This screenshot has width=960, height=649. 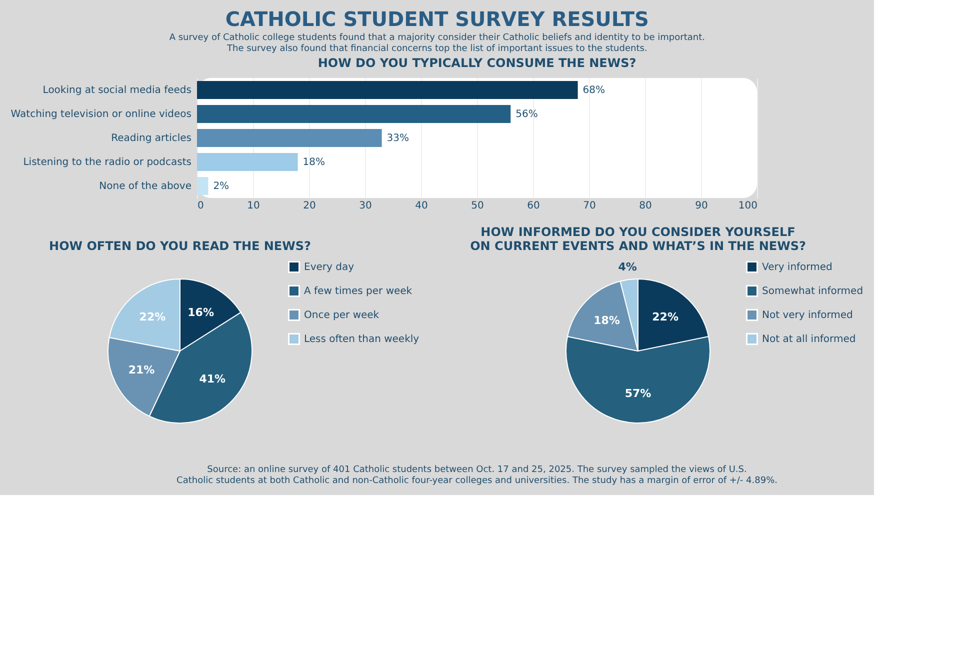 What do you see at coordinates (807, 315) in the screenshot?
I see `legend-label: Not very informed` at bounding box center [807, 315].